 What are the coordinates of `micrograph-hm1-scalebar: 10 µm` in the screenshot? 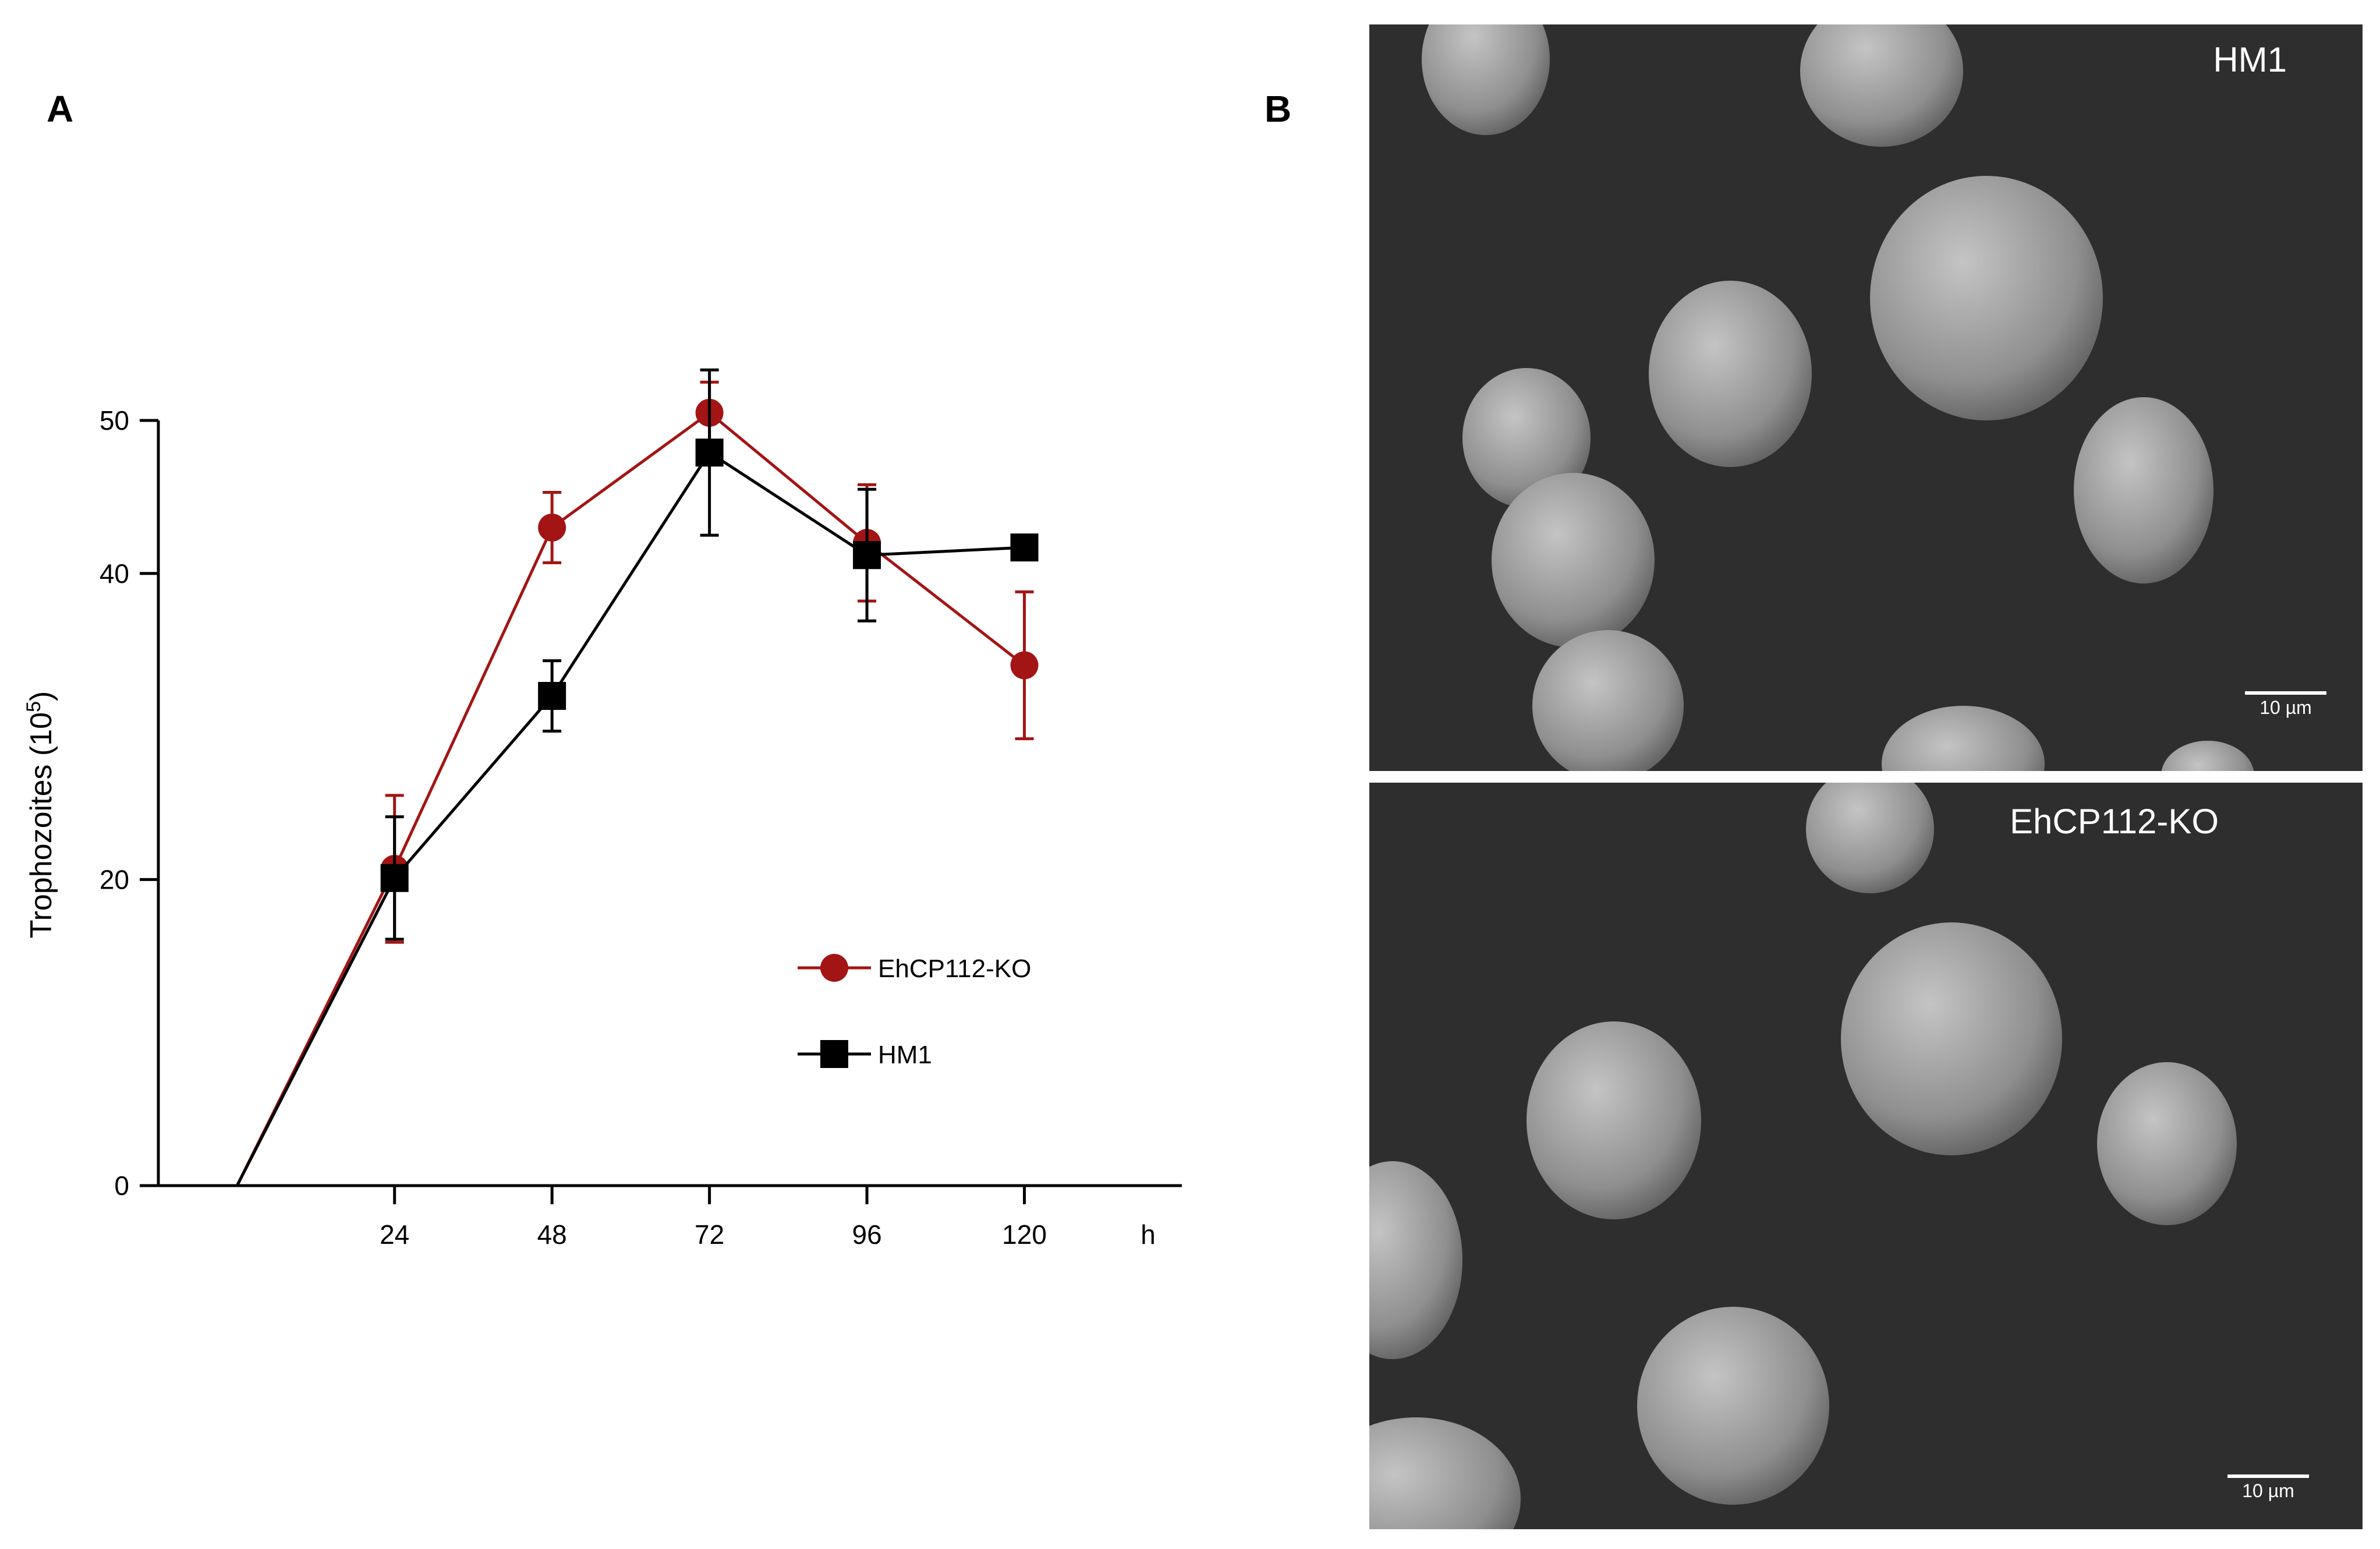 It's located at (2285, 705).